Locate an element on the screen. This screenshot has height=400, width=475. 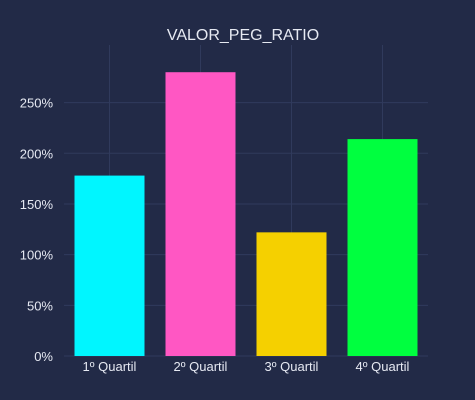
y-tick-label: 200% is located at coordinates (37, 153).